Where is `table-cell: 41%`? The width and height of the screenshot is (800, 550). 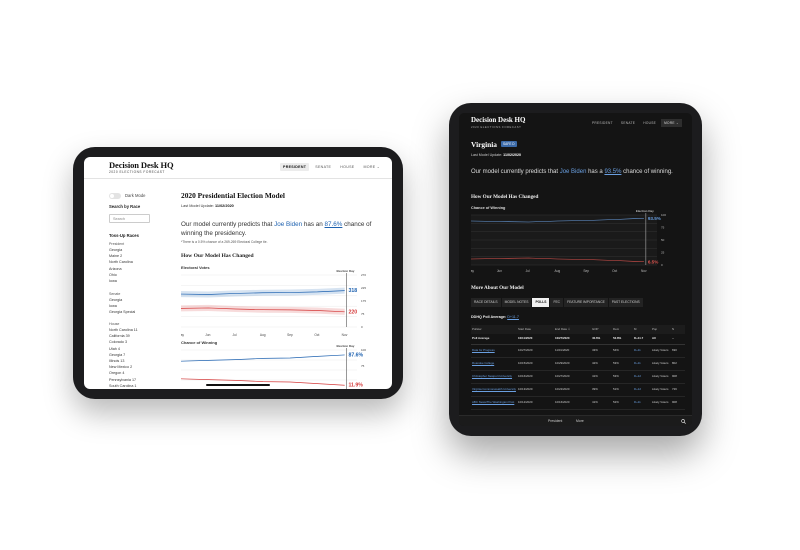 table-cell: 41% is located at coordinates (601, 377).